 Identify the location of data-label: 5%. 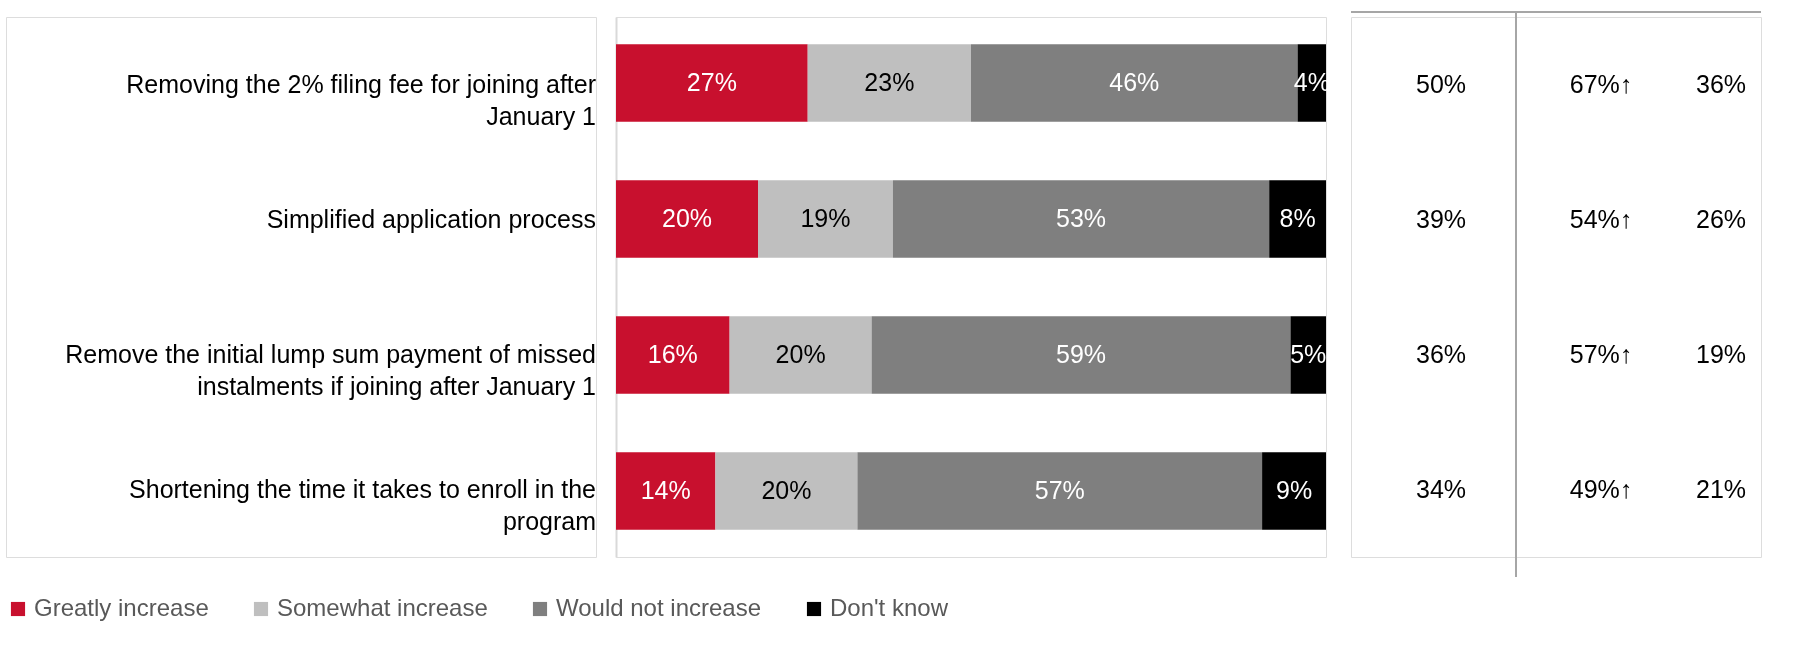
(1308, 354).